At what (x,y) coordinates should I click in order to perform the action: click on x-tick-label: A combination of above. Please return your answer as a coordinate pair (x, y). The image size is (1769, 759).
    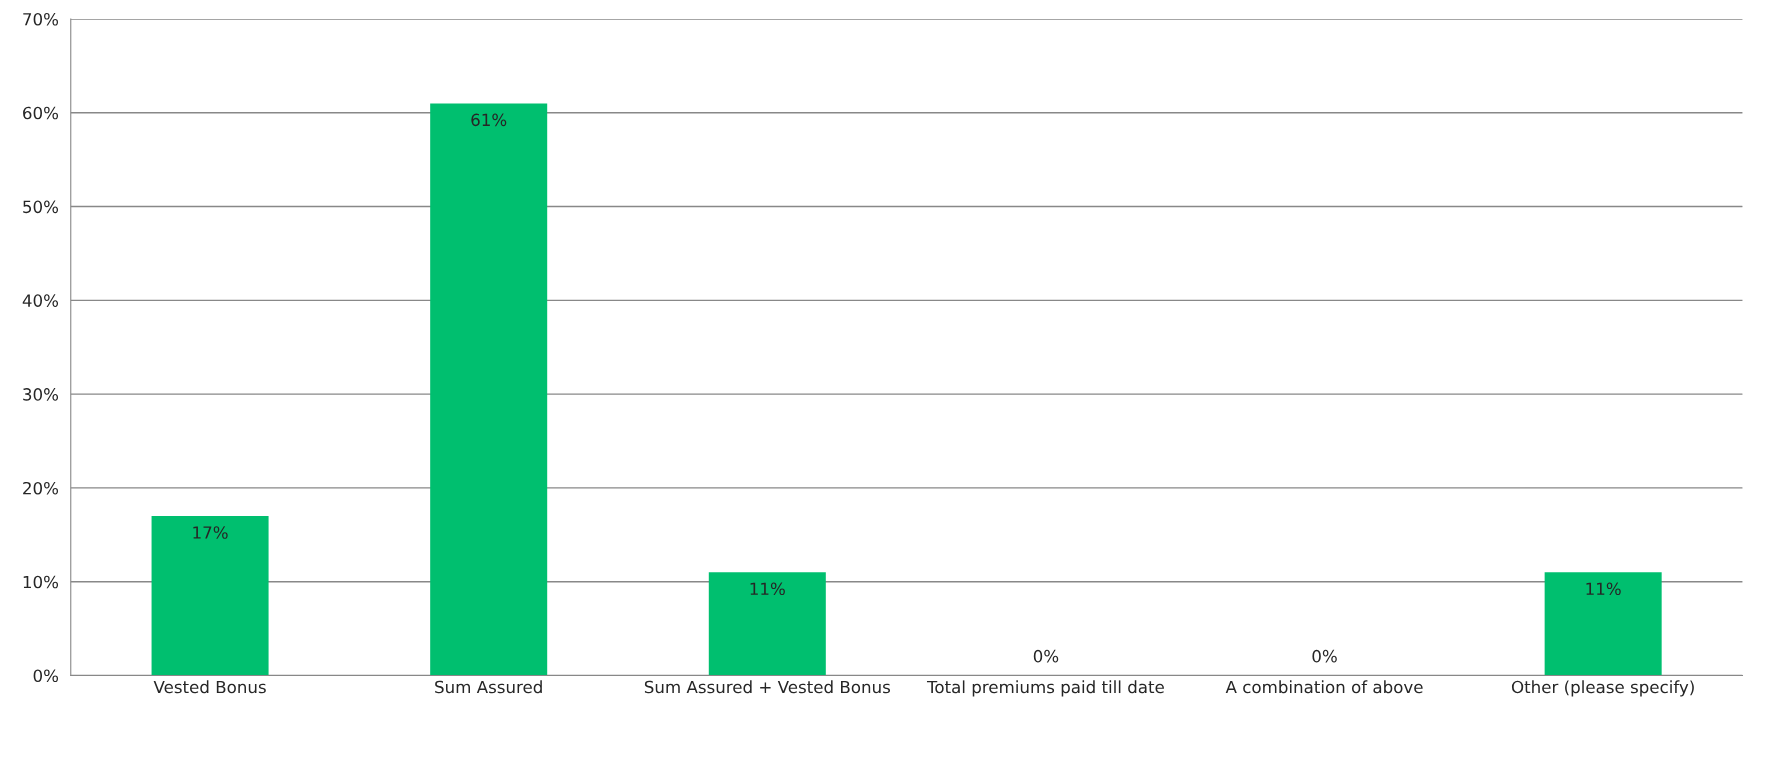
    Looking at the image, I should click on (1324, 687).